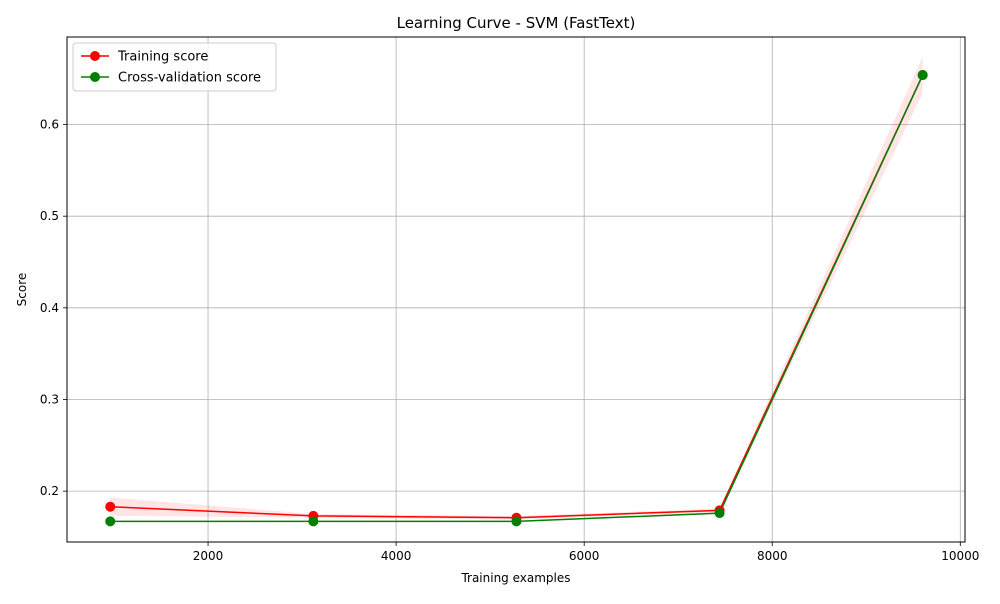  I want to click on y-tick-label: 0.3, so click(49, 399).